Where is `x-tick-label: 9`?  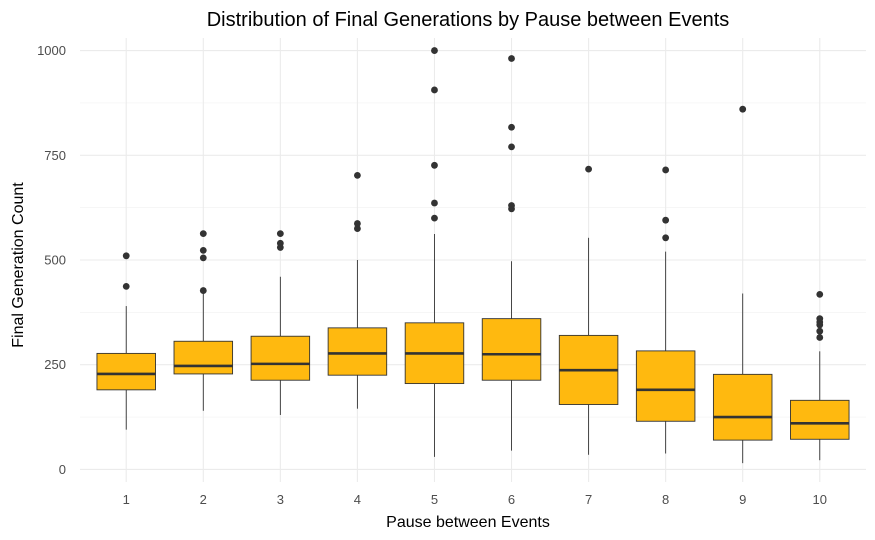
x-tick-label: 9 is located at coordinates (742, 499).